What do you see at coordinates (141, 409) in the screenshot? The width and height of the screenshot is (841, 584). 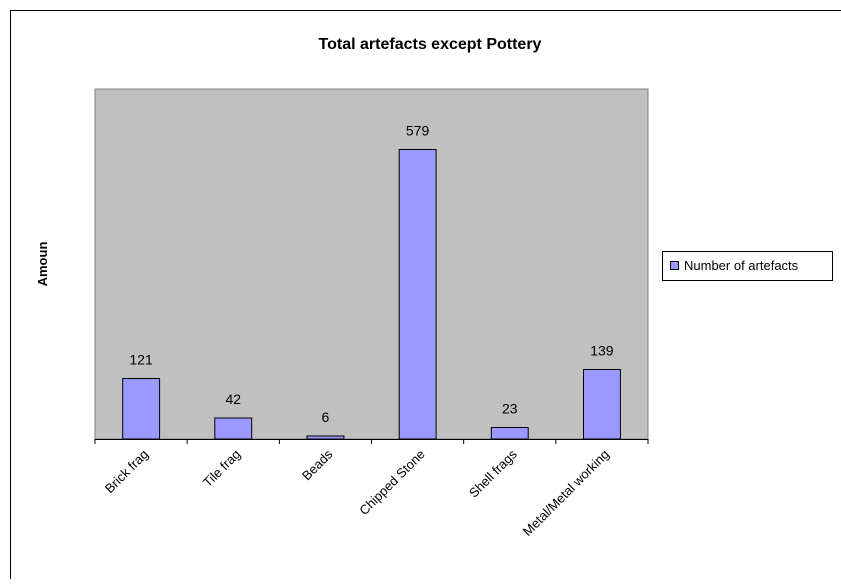 I see `bar-brick-frag` at bounding box center [141, 409].